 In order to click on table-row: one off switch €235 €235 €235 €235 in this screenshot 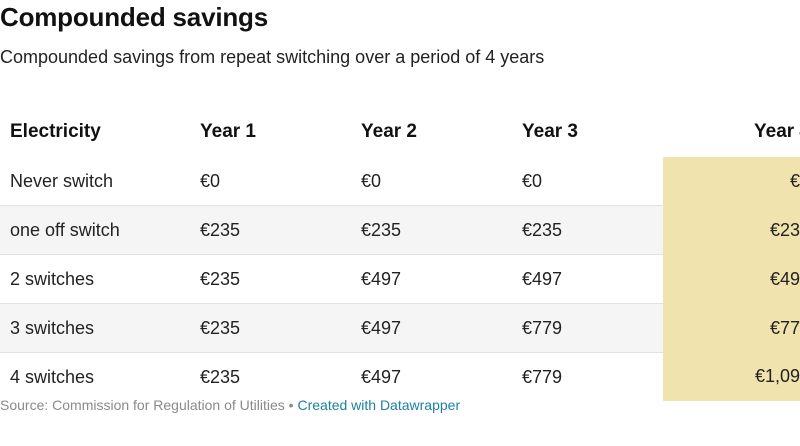, I will do `click(400, 230)`.